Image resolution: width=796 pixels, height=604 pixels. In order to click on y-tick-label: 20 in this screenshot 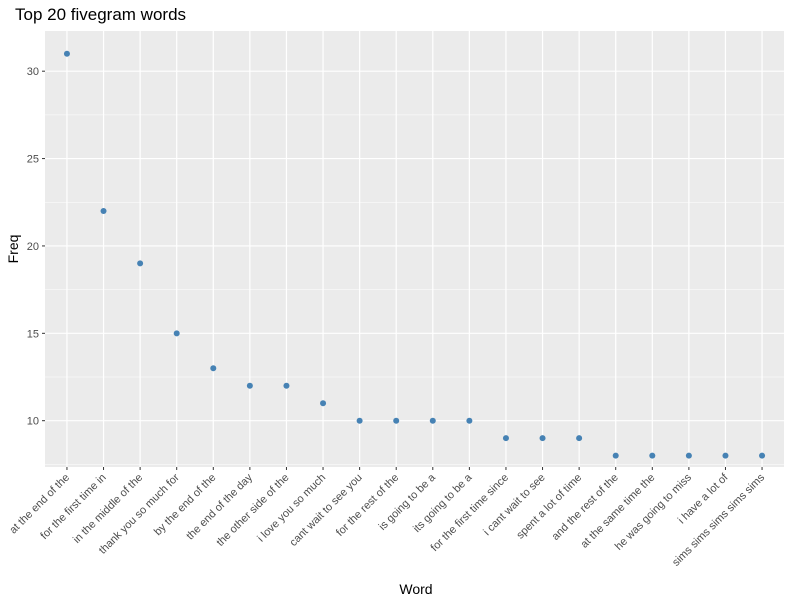, I will do `click(33, 247)`.